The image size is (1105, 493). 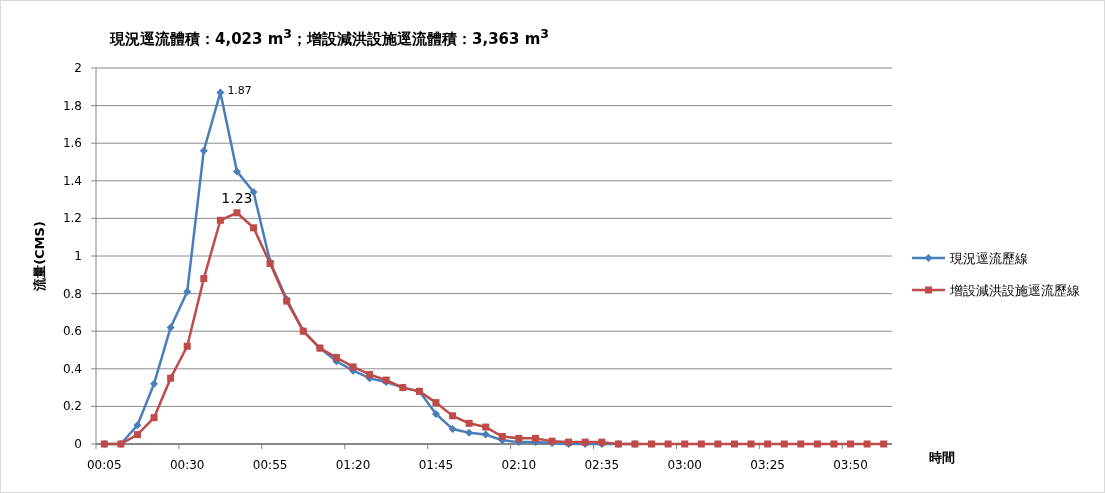 I want to click on x-axis-title: 時間, so click(x=942, y=457).